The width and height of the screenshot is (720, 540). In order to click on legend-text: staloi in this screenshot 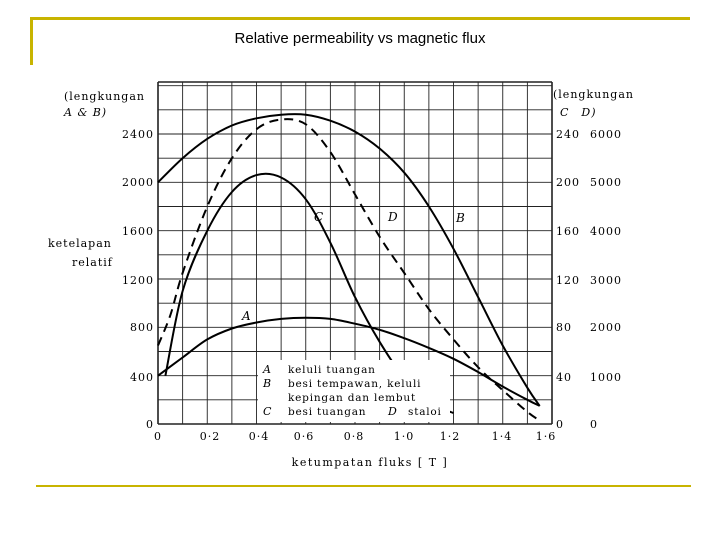, I will do `click(425, 412)`.